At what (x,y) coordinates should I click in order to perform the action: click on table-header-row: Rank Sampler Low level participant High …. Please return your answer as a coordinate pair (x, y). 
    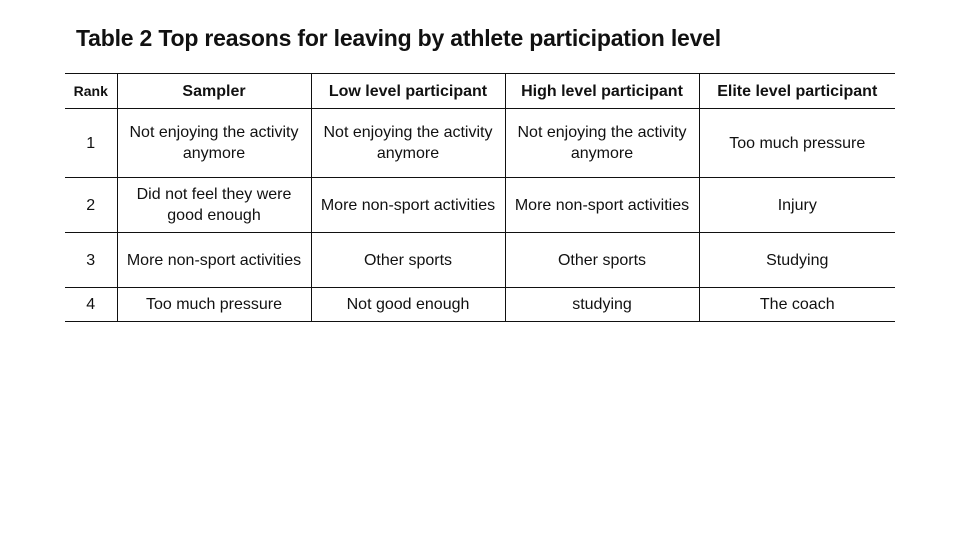
    Looking at the image, I should click on (480, 91).